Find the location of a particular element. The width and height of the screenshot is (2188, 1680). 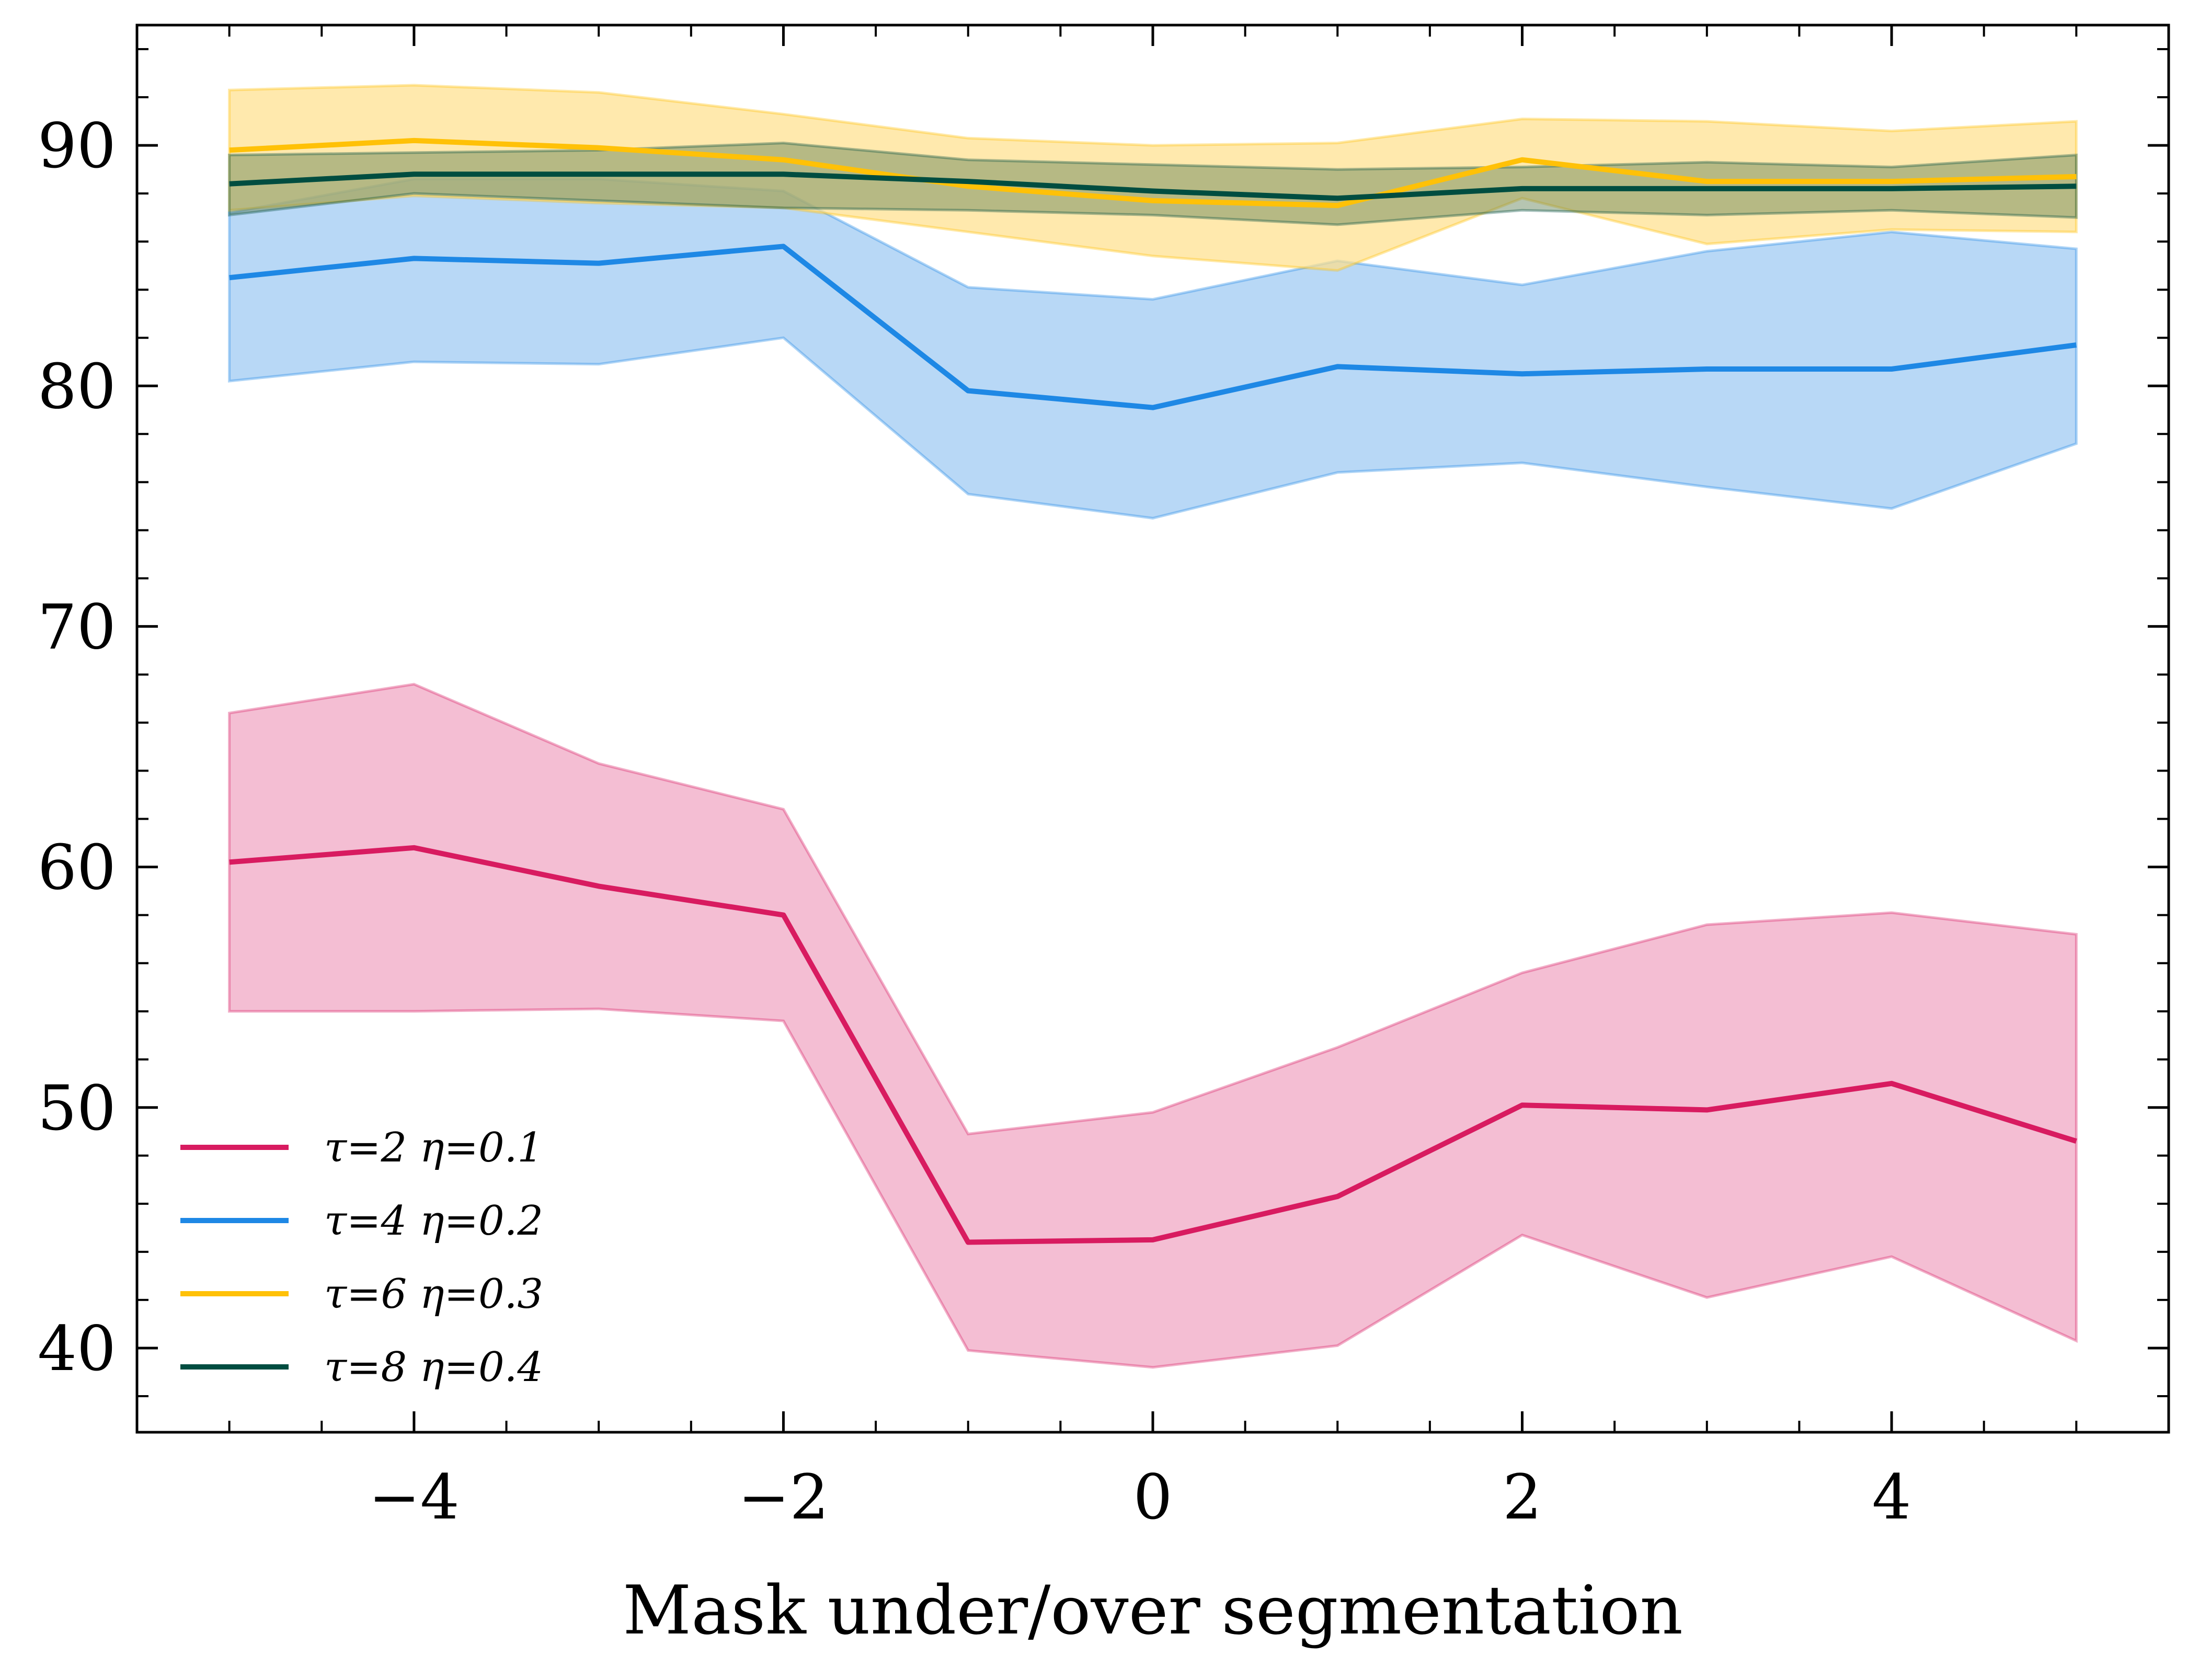

y-tick-label: 90 is located at coordinates (77, 146).